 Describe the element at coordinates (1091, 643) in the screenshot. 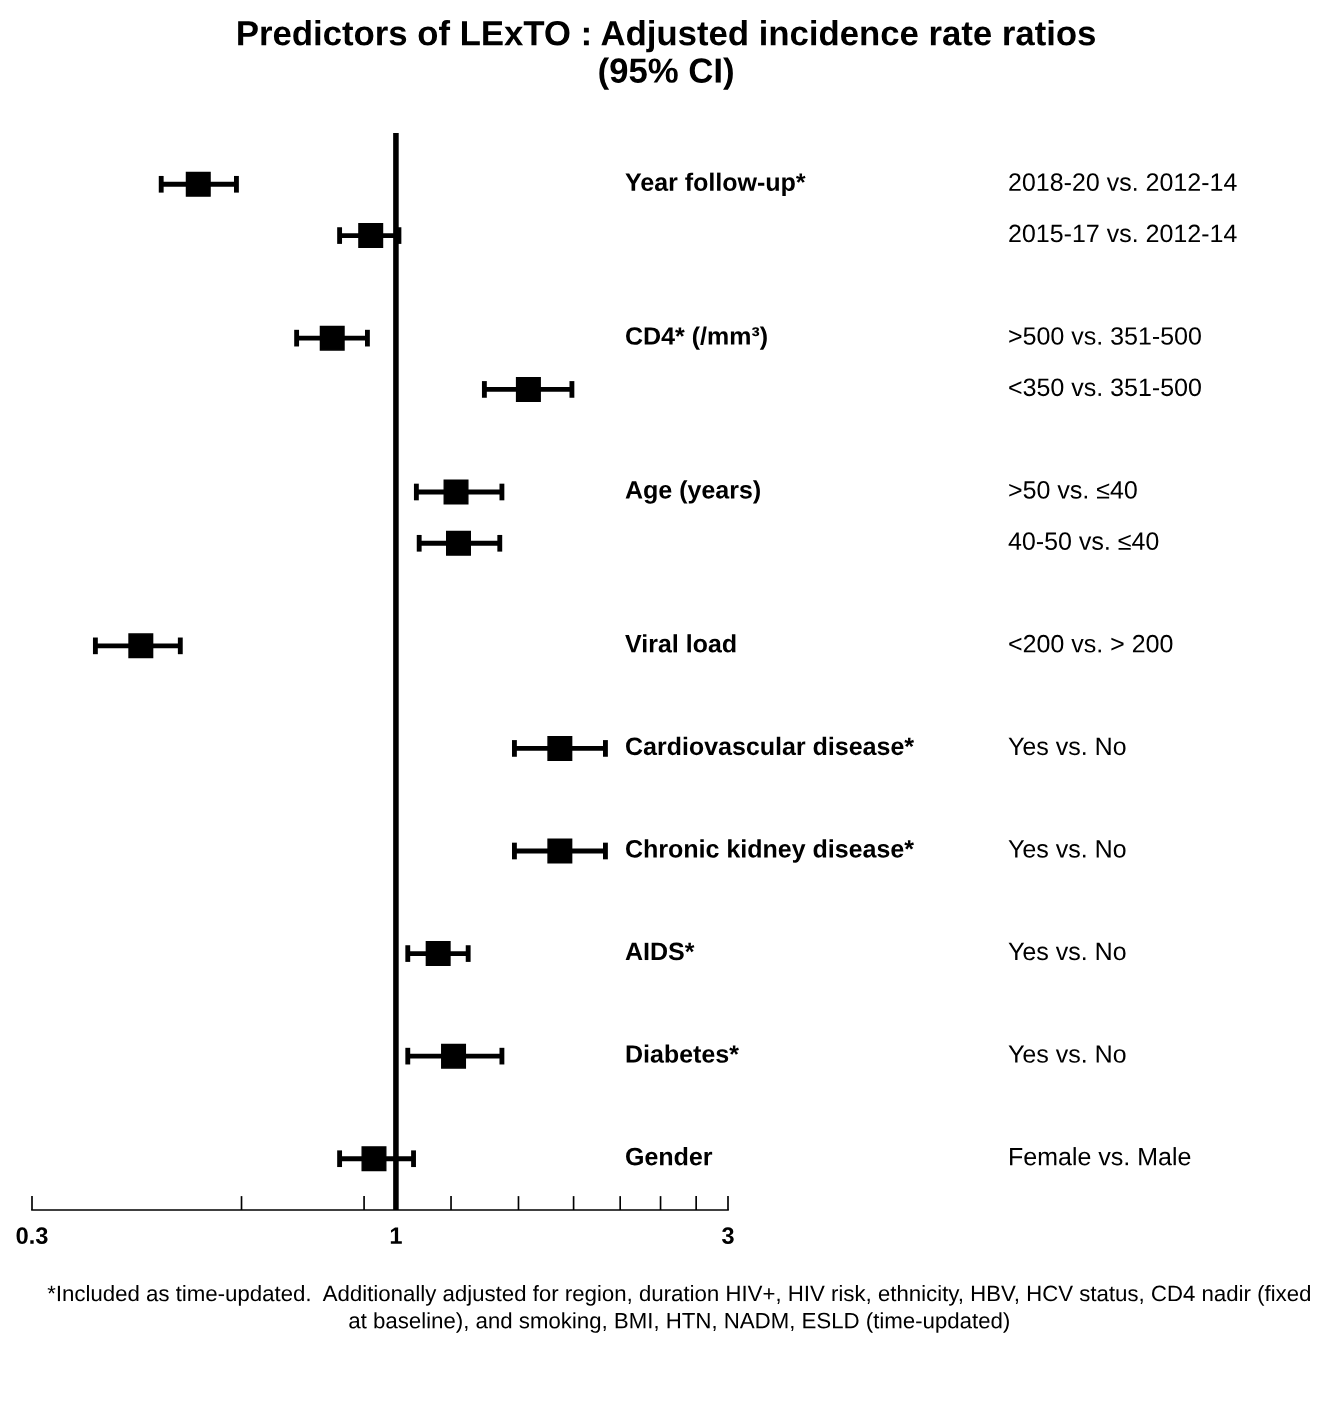

I see `y2-tick-label: <200 vs. > 200` at that location.